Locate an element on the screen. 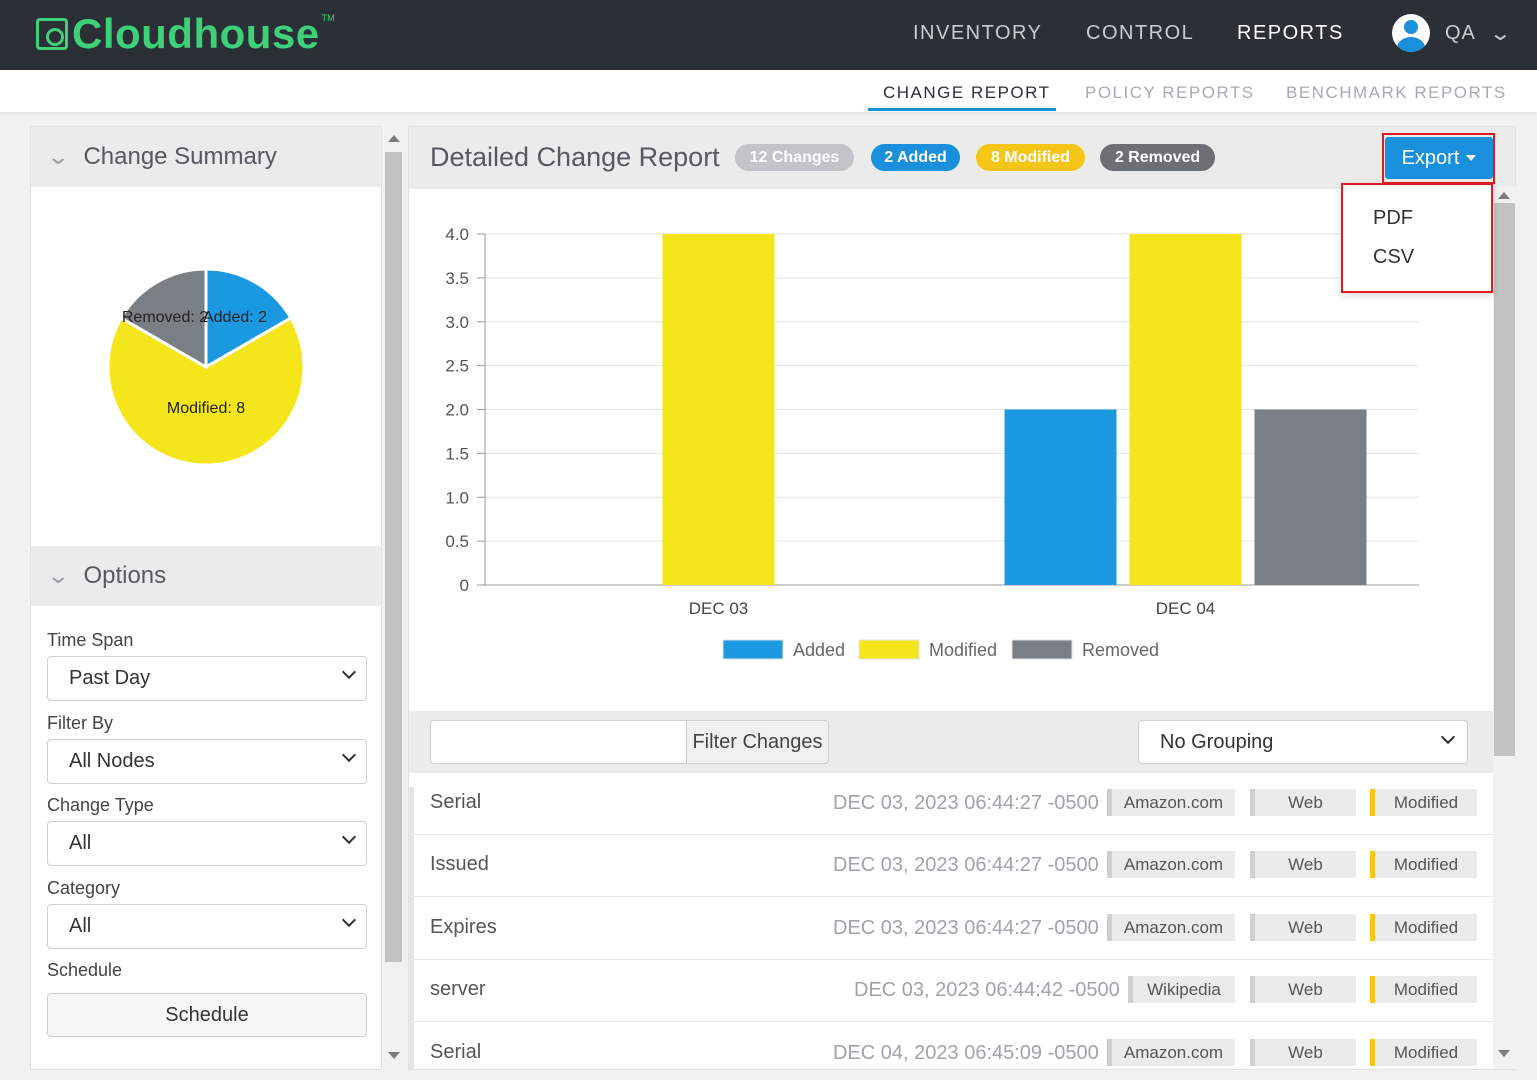 This screenshot has width=1537, height=1080. pie-label-modified: Modified: 8 is located at coordinates (206, 408).